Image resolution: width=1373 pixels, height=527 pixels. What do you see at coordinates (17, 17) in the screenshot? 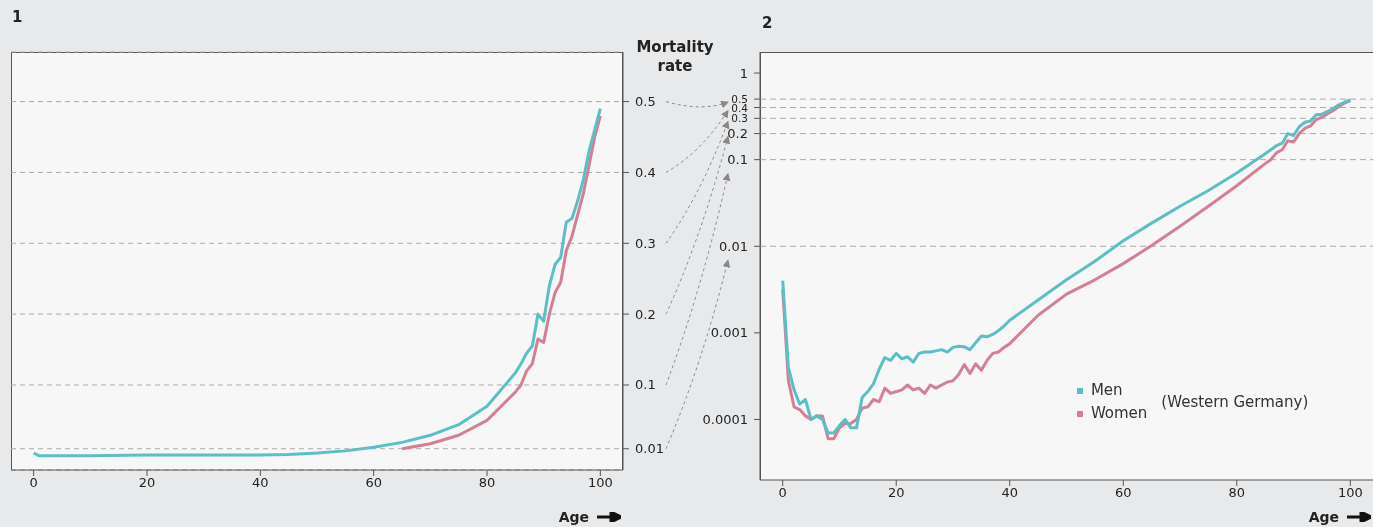
I see `chart-title: 1` at bounding box center [17, 17].